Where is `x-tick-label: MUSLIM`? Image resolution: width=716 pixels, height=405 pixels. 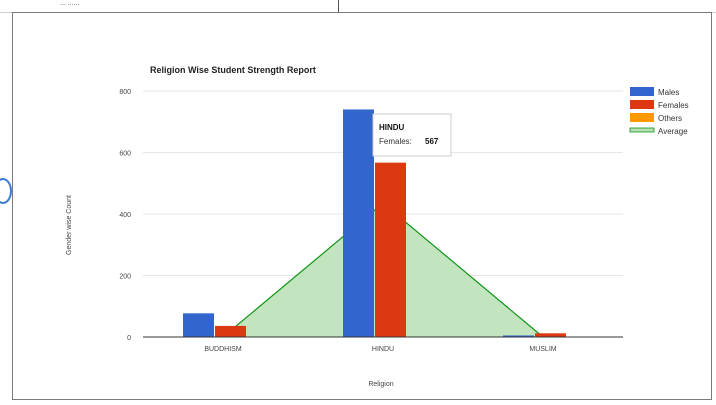 x-tick-label: MUSLIM is located at coordinates (542, 349).